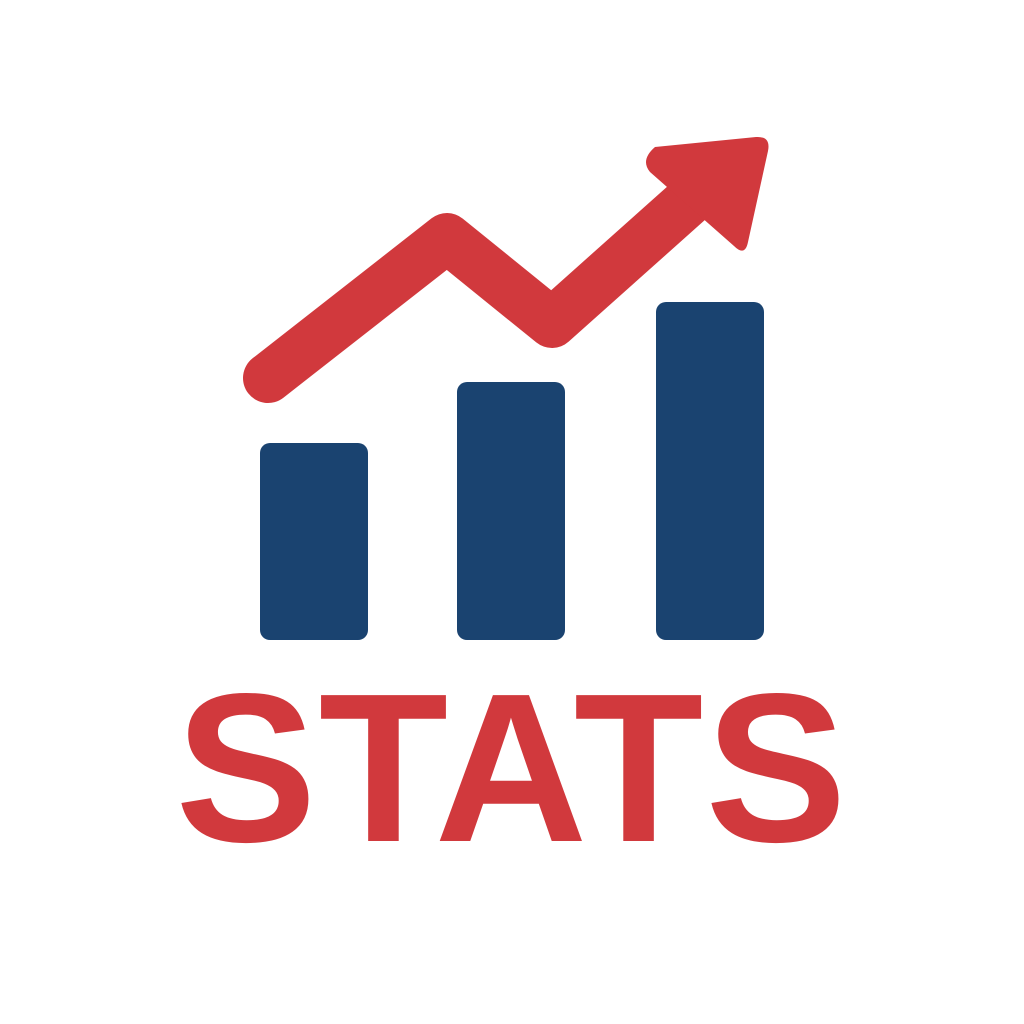 The width and height of the screenshot is (1024, 1024). I want to click on bar-medium, so click(511, 511).